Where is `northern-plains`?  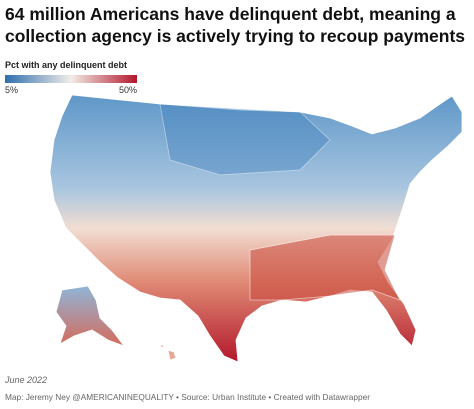
northern-plains is located at coordinates (245, 139).